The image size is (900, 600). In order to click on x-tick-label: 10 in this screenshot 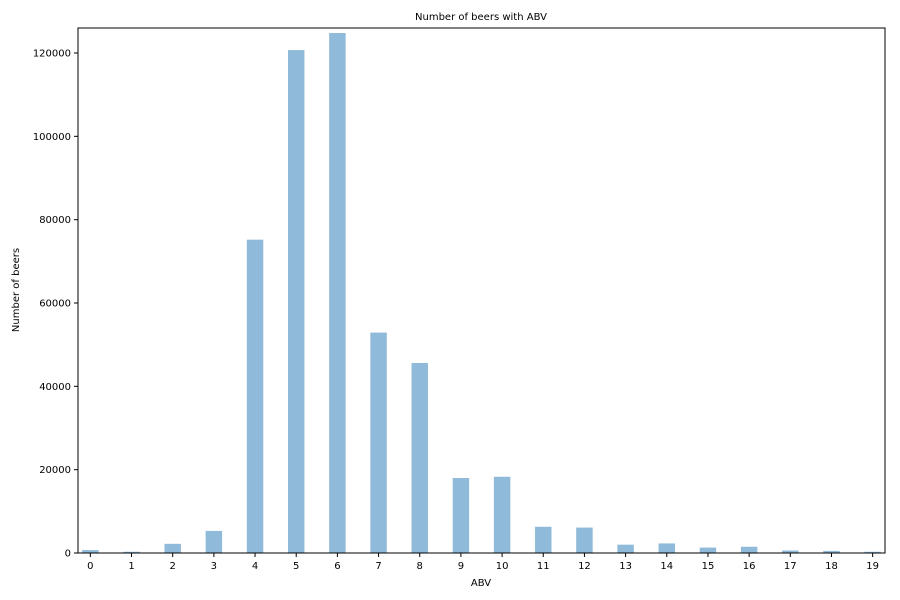, I will do `click(502, 566)`.